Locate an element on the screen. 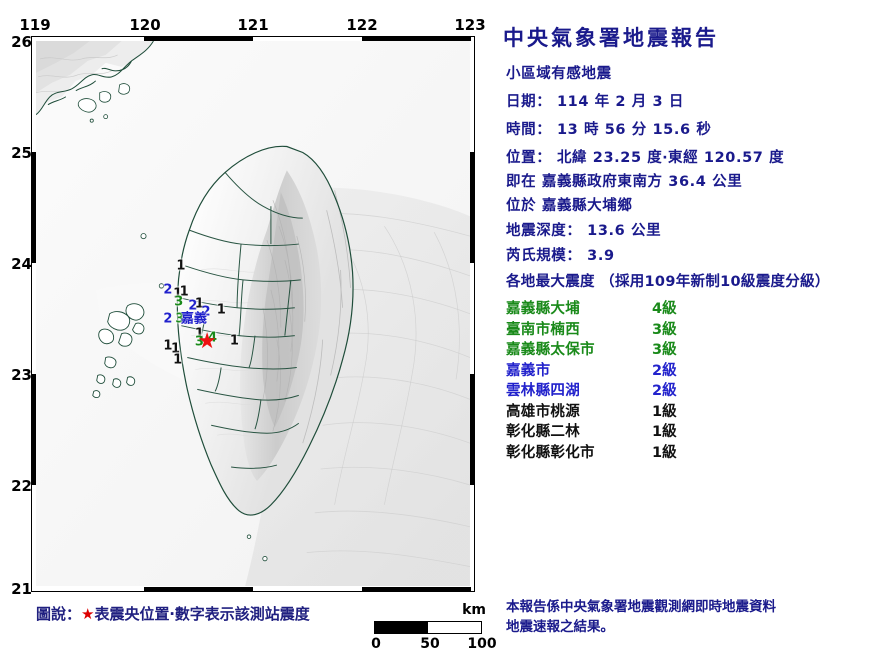 This screenshot has width=880, height=660. intensity-row: 彰化縣彰化市 1級 is located at coordinates (686, 451).